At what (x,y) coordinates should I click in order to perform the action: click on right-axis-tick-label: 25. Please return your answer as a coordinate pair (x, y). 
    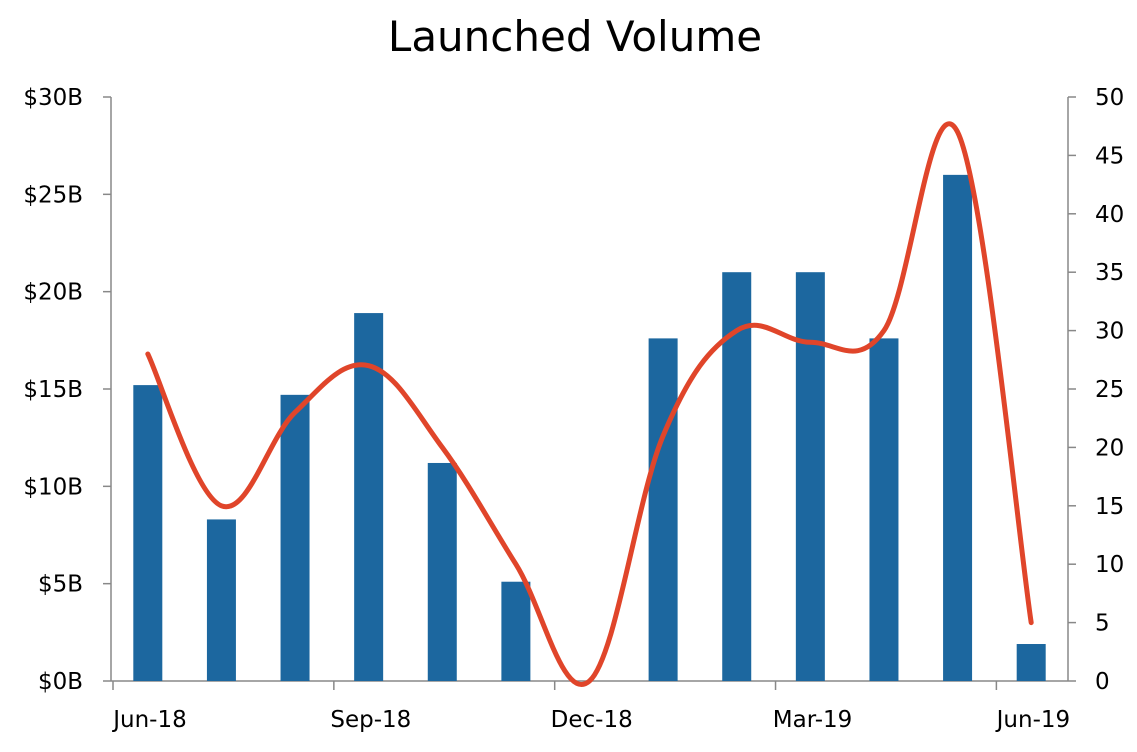
    Looking at the image, I should click on (1109, 390).